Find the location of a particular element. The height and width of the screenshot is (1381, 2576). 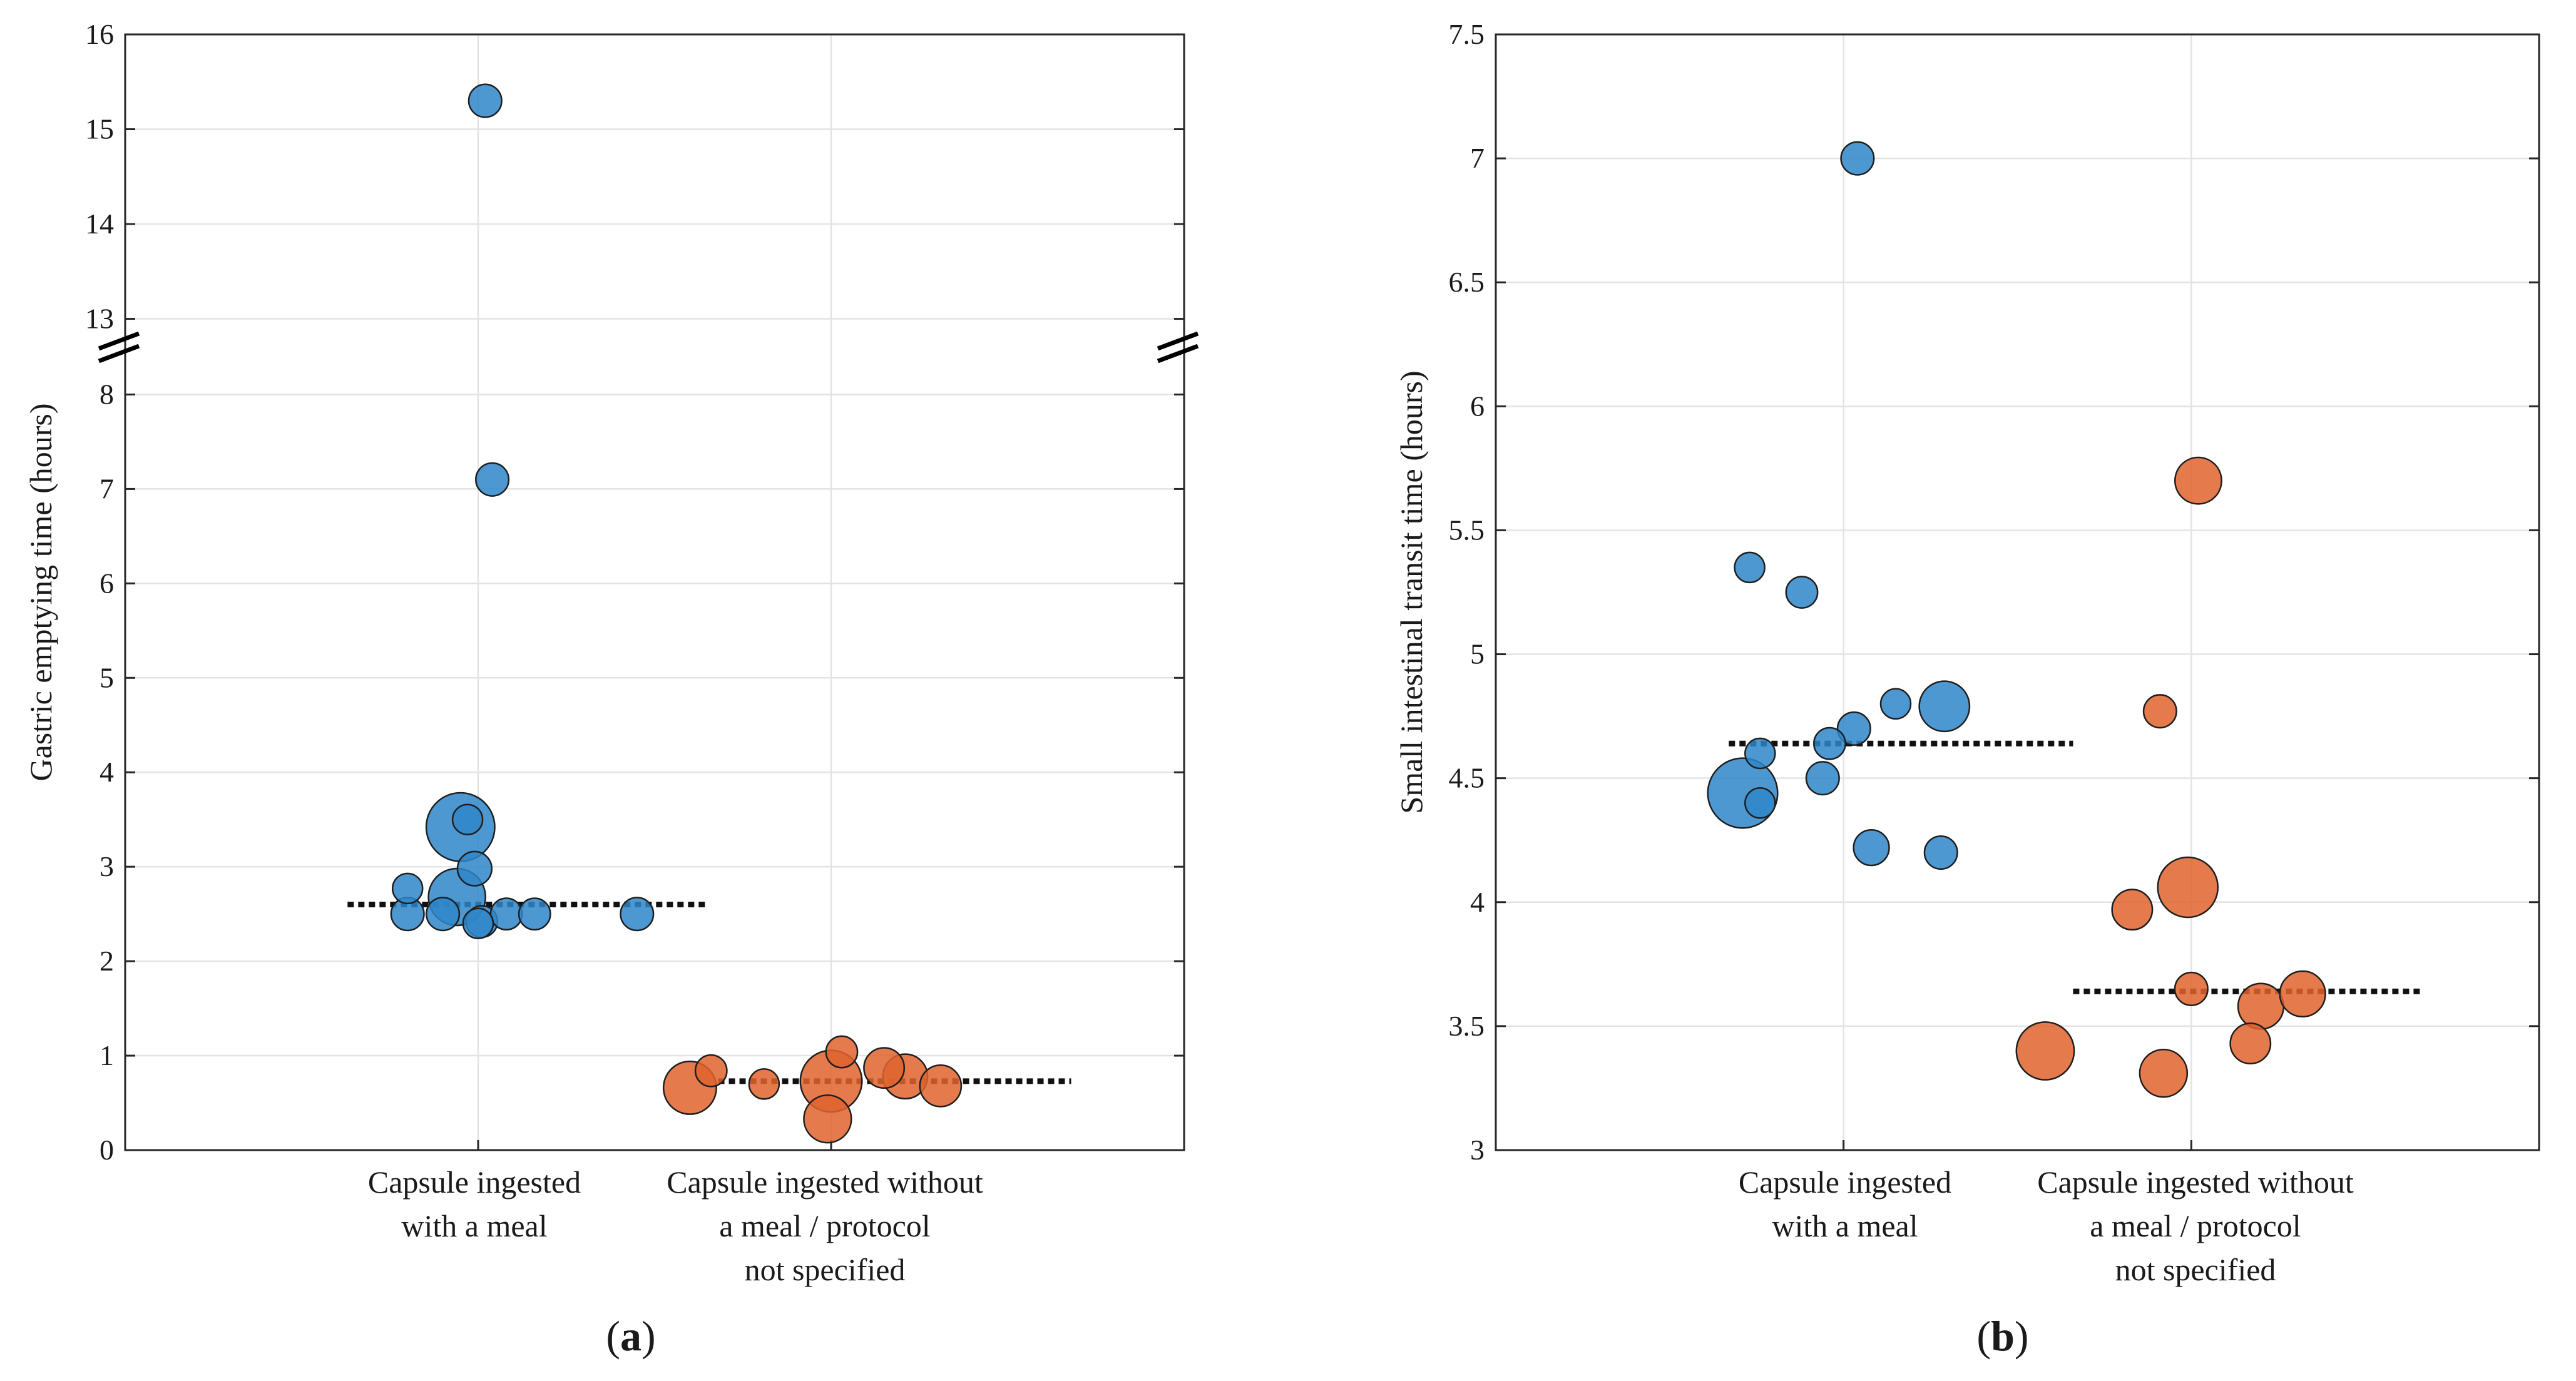

y-axis-label: Gastric emptying time (hours) is located at coordinates (40, 592).